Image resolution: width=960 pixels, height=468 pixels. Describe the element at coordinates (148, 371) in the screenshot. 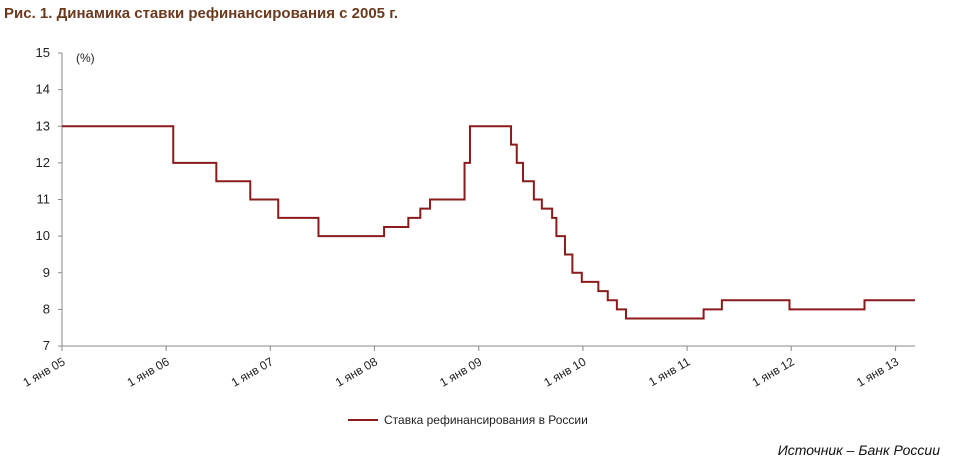

I see `x-tick-label: 1 янв 06` at that location.